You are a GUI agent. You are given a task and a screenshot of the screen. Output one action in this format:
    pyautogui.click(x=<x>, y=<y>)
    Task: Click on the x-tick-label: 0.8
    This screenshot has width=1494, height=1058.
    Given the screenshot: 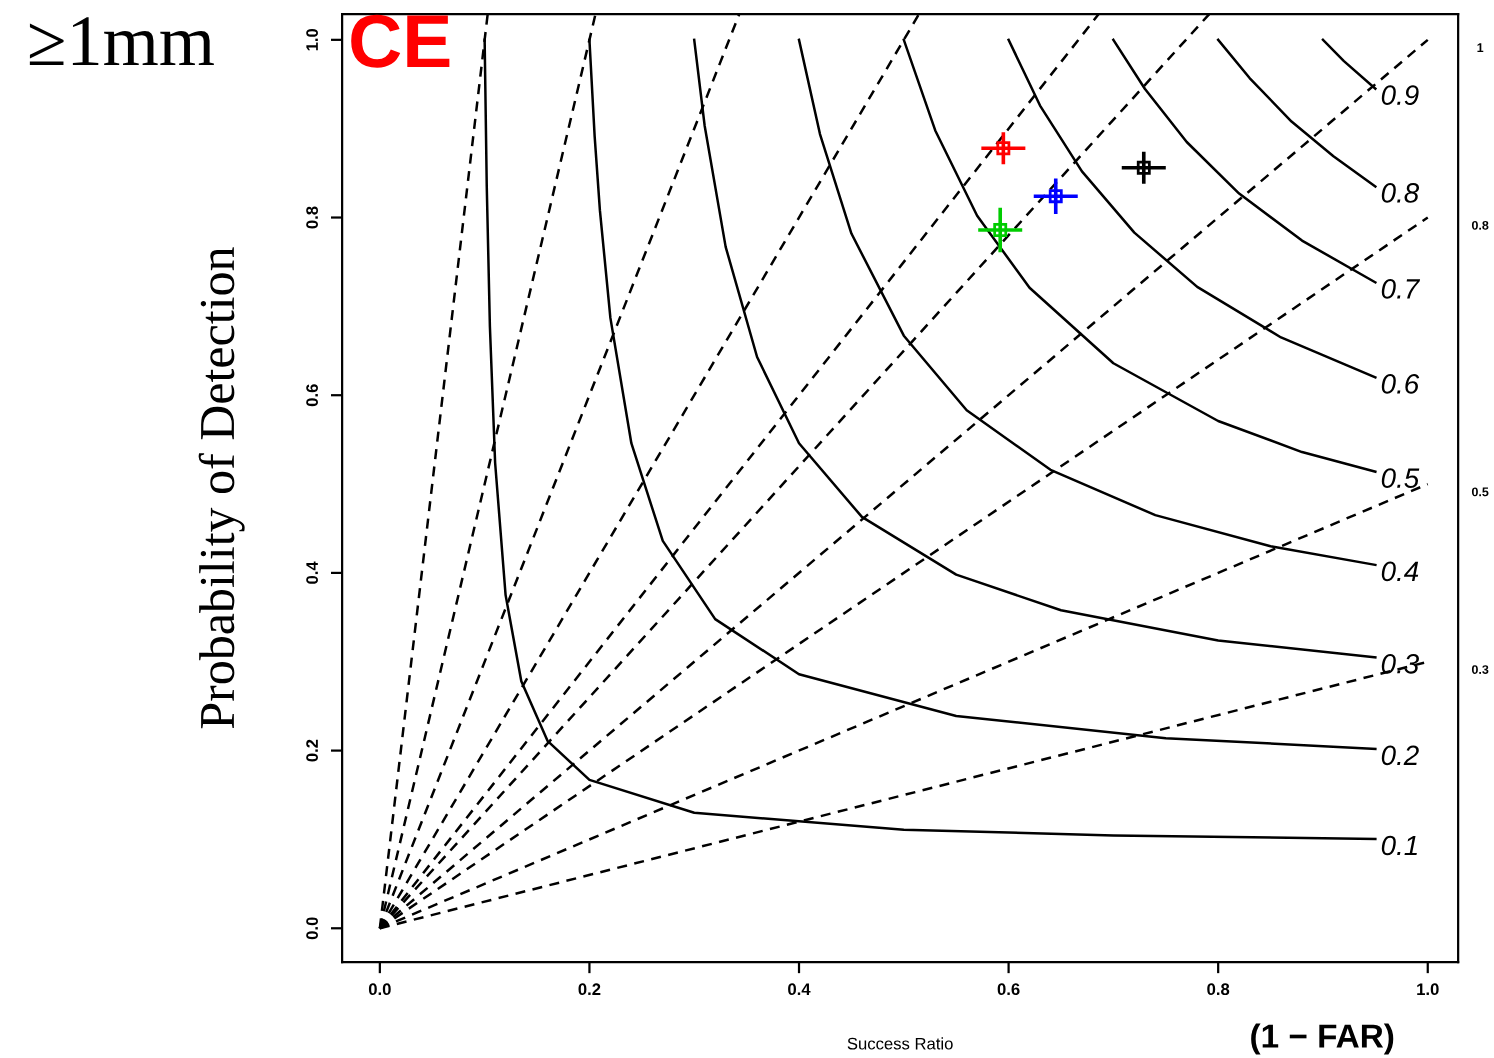 What is the action you would take?
    pyautogui.click(x=1218, y=989)
    